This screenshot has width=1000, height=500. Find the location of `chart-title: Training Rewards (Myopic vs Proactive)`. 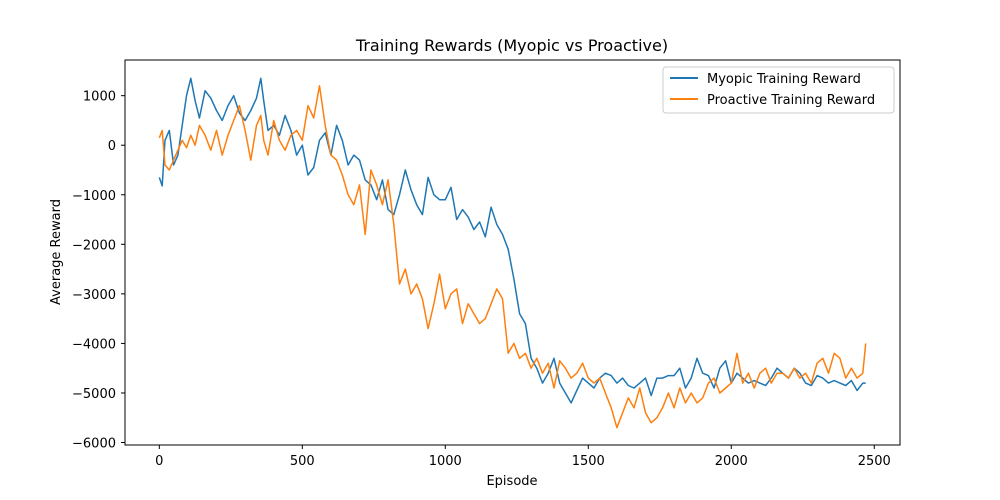

chart-title: Training Rewards (Myopic vs Proactive) is located at coordinates (511, 45).